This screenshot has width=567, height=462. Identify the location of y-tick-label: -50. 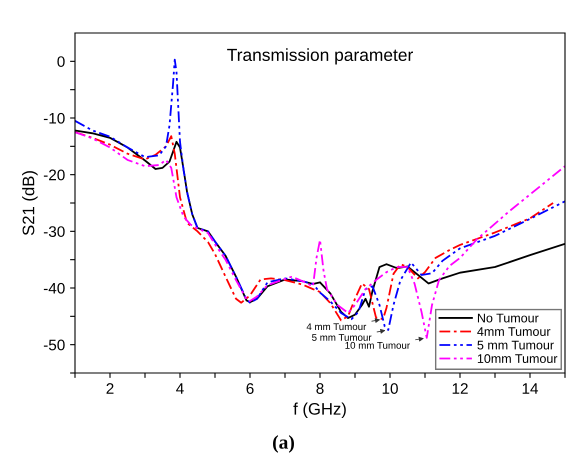
(54, 345).